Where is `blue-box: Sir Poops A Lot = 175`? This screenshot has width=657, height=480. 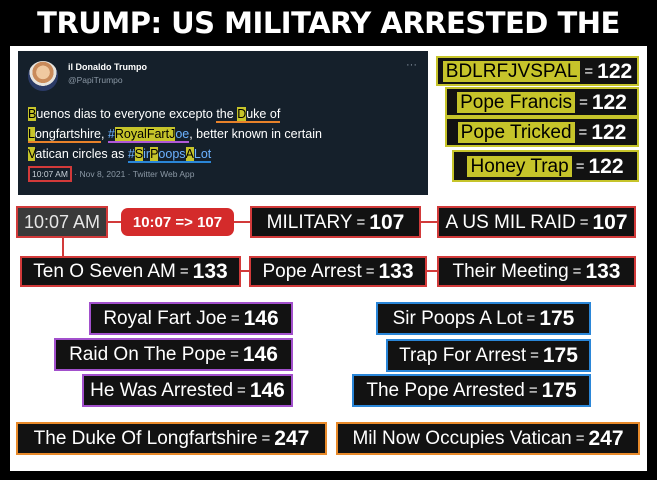
blue-box: Sir Poops A Lot = 175 is located at coordinates (483, 318).